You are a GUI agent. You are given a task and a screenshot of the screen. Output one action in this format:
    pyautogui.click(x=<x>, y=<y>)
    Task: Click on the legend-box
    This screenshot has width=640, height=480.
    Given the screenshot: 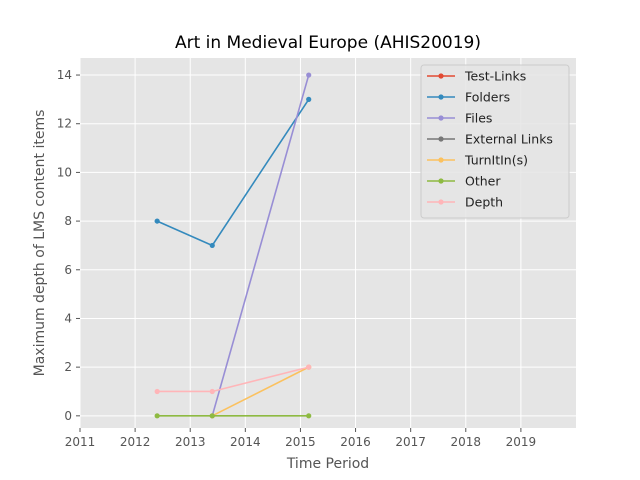 What is the action you would take?
    pyautogui.click(x=495, y=141)
    